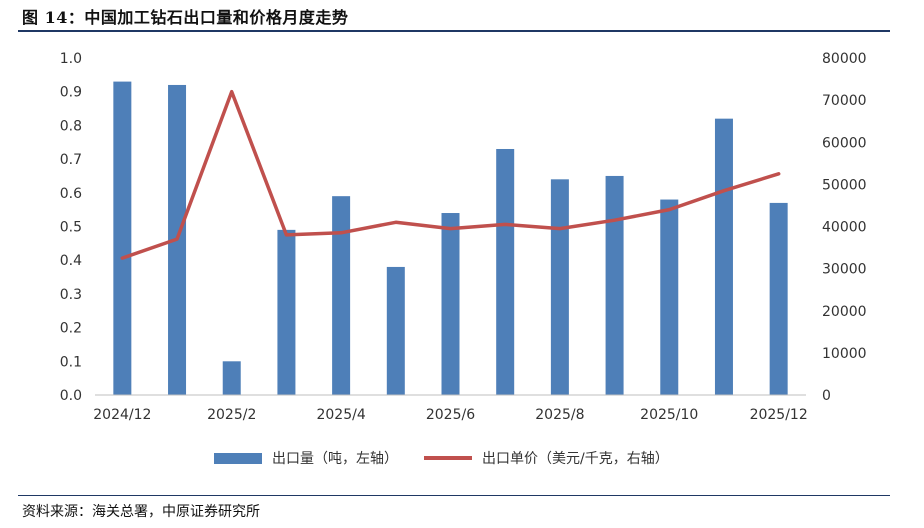 Image resolution: width=924 pixels, height=528 pixels. What do you see at coordinates (669, 415) in the screenshot?
I see `x-tick-label: 2025/10` at bounding box center [669, 415].